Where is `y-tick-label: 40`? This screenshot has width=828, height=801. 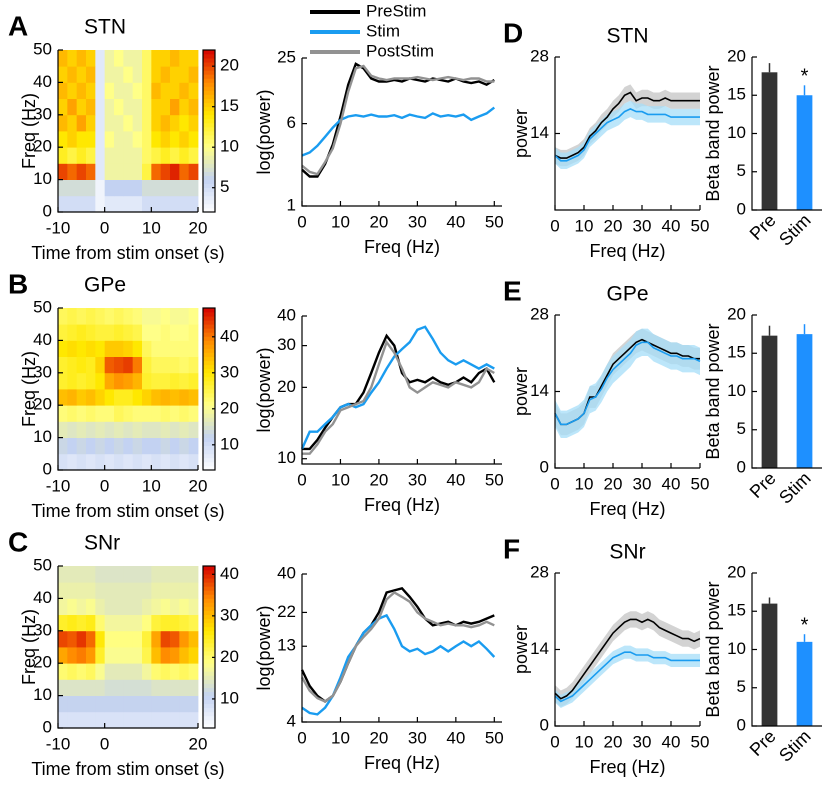 y-tick-label: 40 is located at coordinates (42, 81).